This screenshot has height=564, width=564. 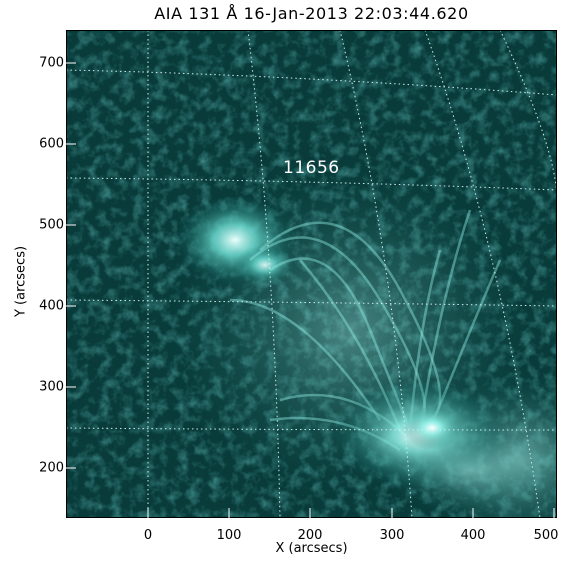 What do you see at coordinates (51, 306) in the screenshot?
I see `y-tick-label: 400` at bounding box center [51, 306].